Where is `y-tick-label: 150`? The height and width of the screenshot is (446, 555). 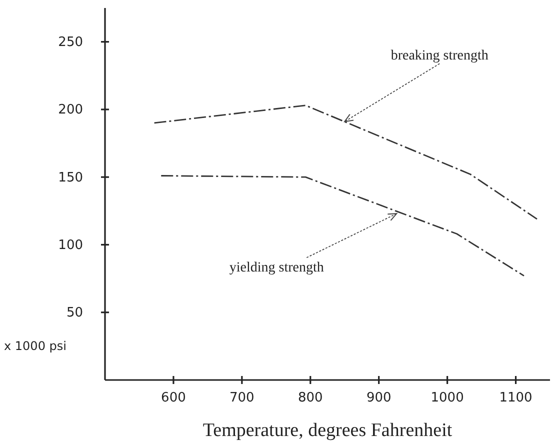
y-tick-label: 150 is located at coordinates (70, 178).